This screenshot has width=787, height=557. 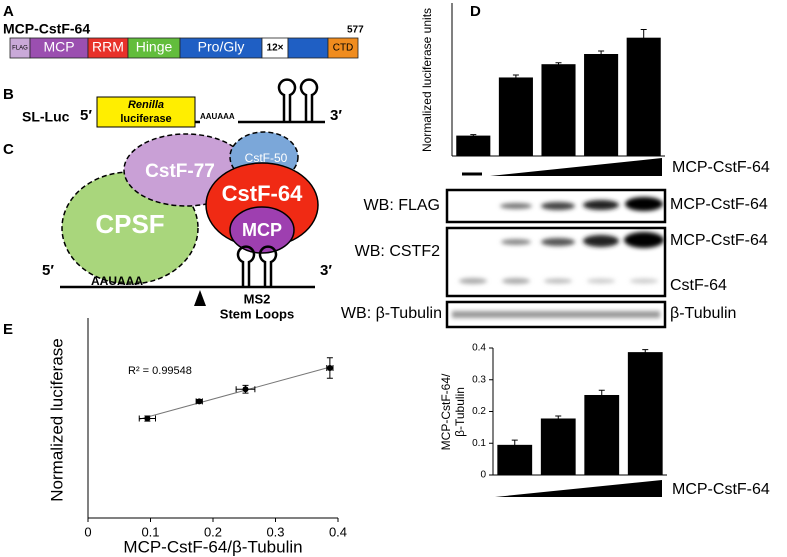 I want to click on y-tick-label: 0.3, so click(x=479, y=379).